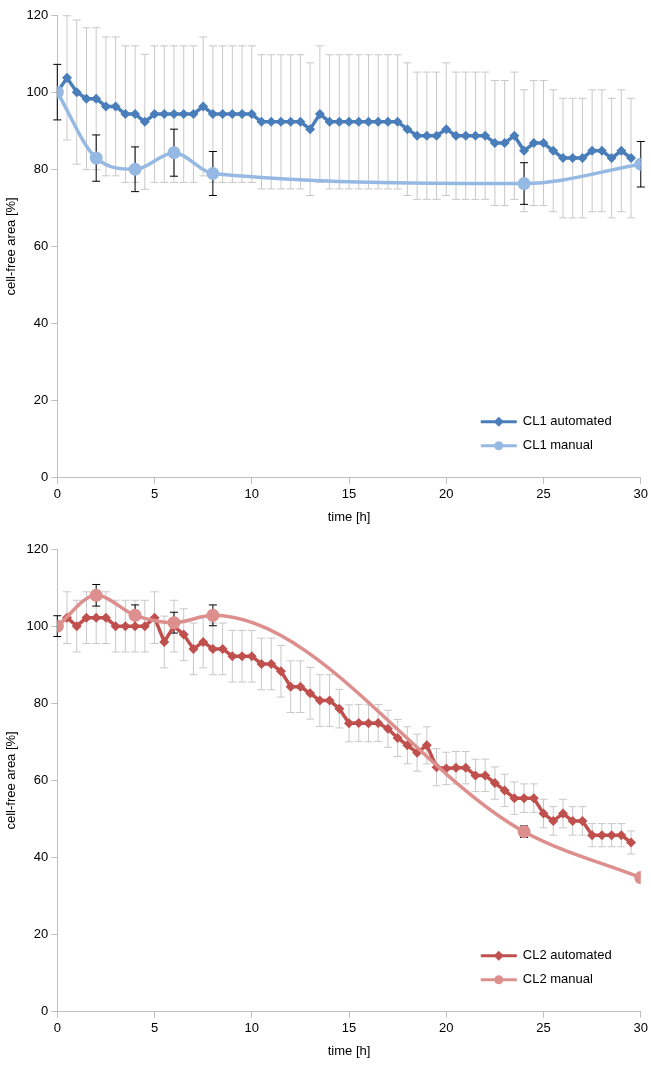 This screenshot has width=651, height=1069. I want to click on legend-label: CL2 automated, so click(567, 955).